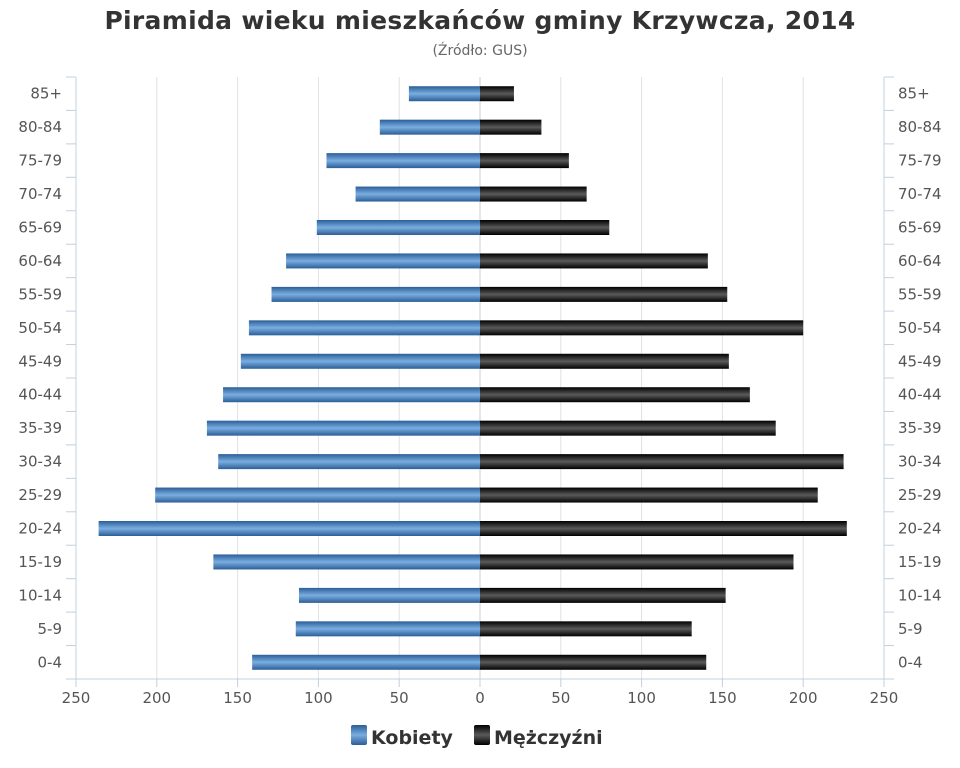 This screenshot has width=960, height=768. I want to click on x-tick-label-10: 250, so click(884, 698).